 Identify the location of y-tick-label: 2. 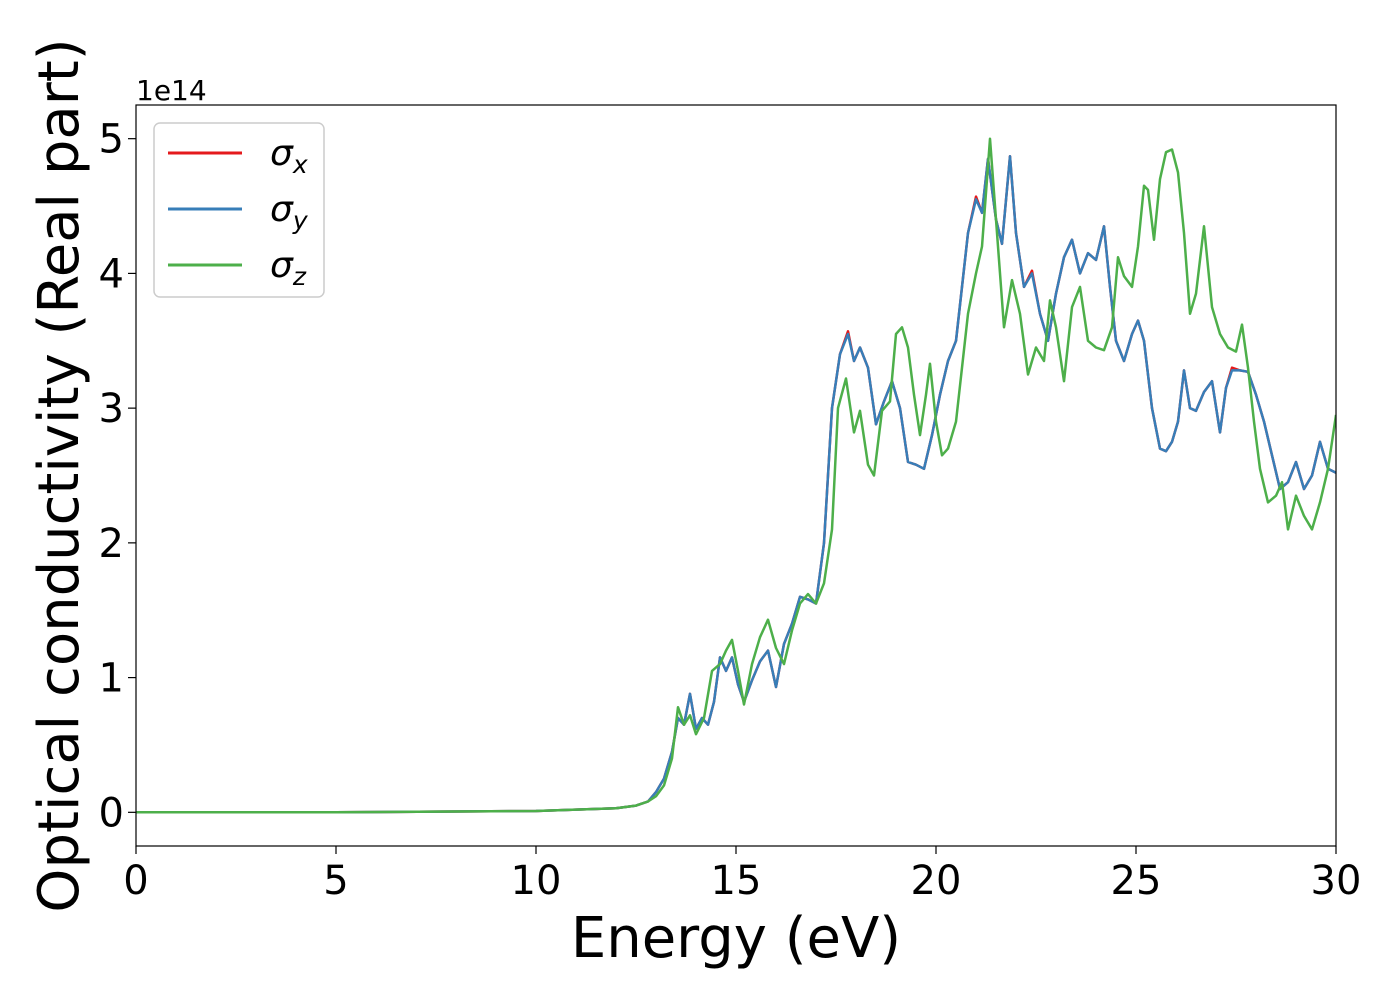
(111, 544).